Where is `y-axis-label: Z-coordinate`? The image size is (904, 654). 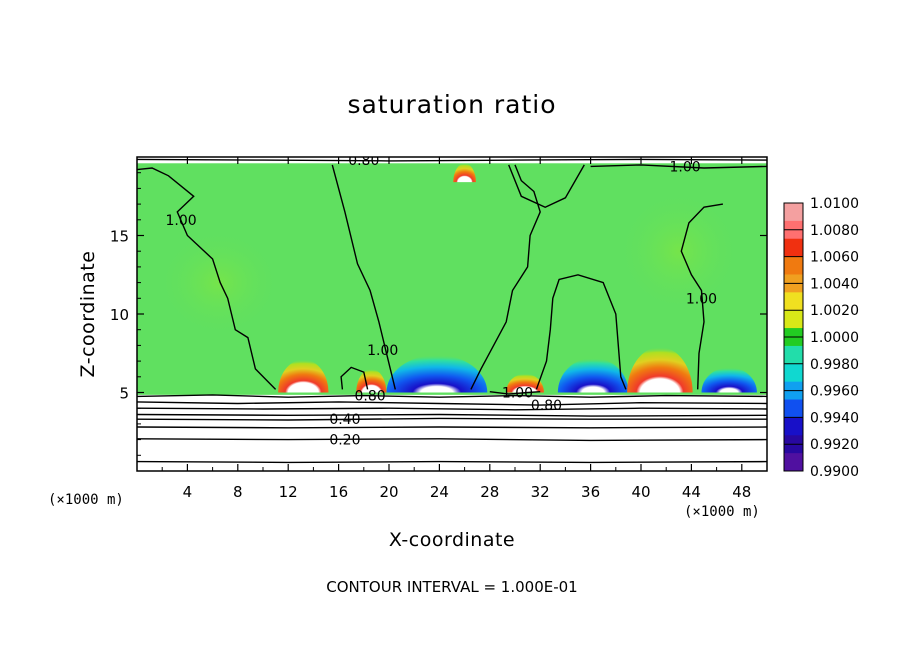 y-axis-label: Z-coordinate is located at coordinates (88, 314).